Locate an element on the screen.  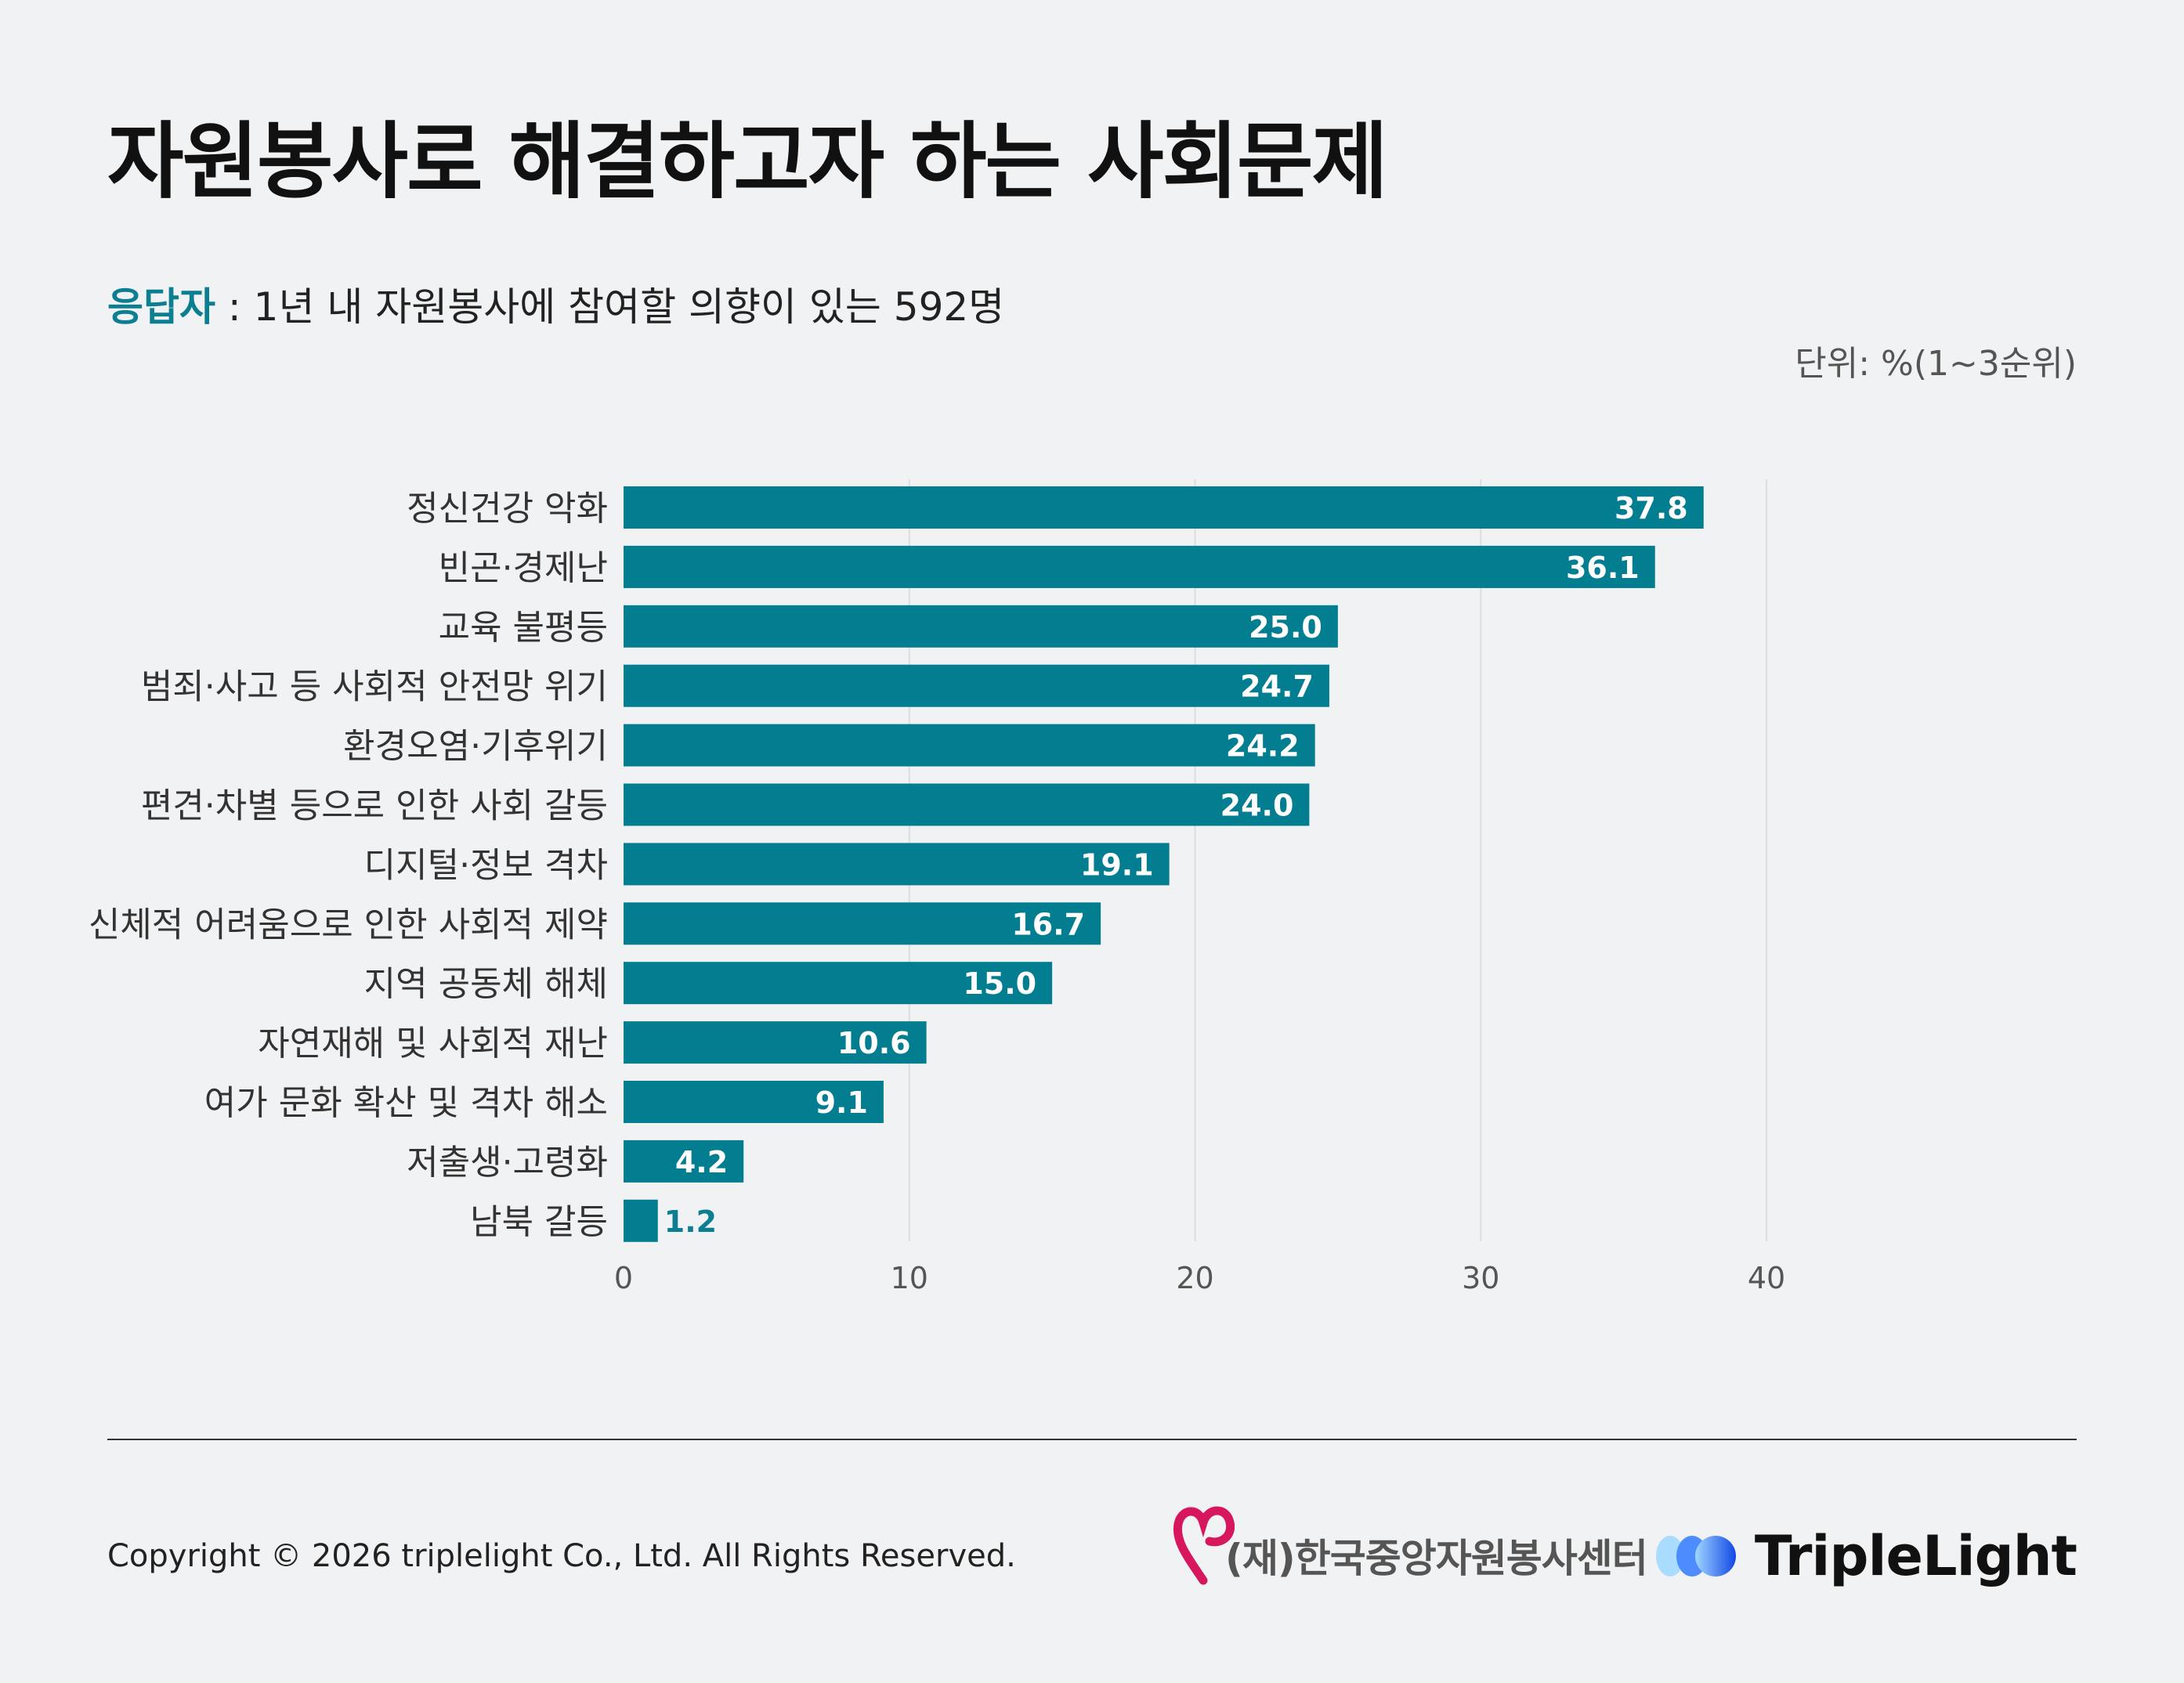
category-label: 환경오염·기후위기 is located at coordinates (475, 747).